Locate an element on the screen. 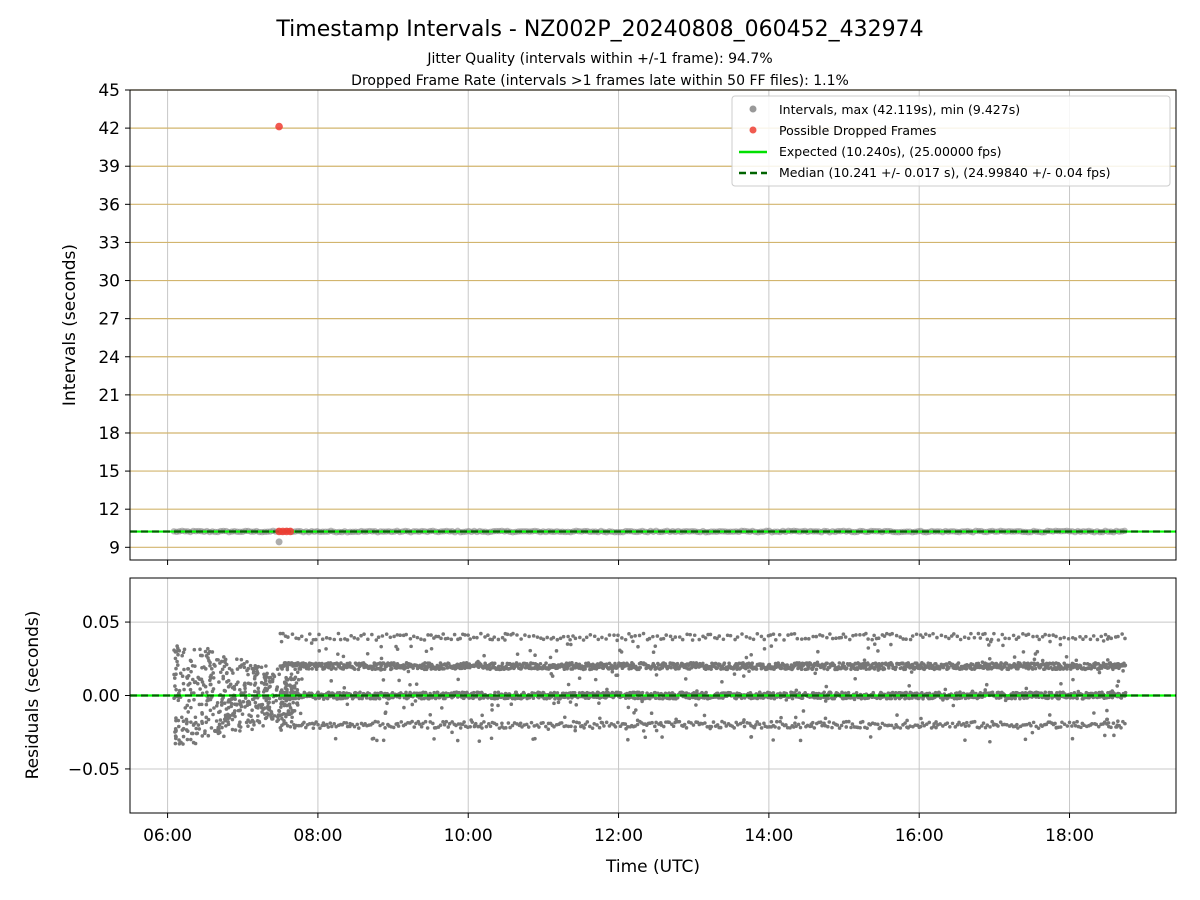 Image resolution: width=1200 pixels, height=900 pixels. dropped-frame-point is located at coordinates (290, 531).